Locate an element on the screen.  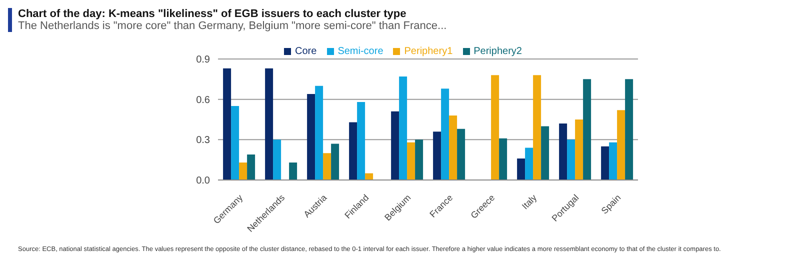
y-tick-label: 0.3 is located at coordinates (203, 140).